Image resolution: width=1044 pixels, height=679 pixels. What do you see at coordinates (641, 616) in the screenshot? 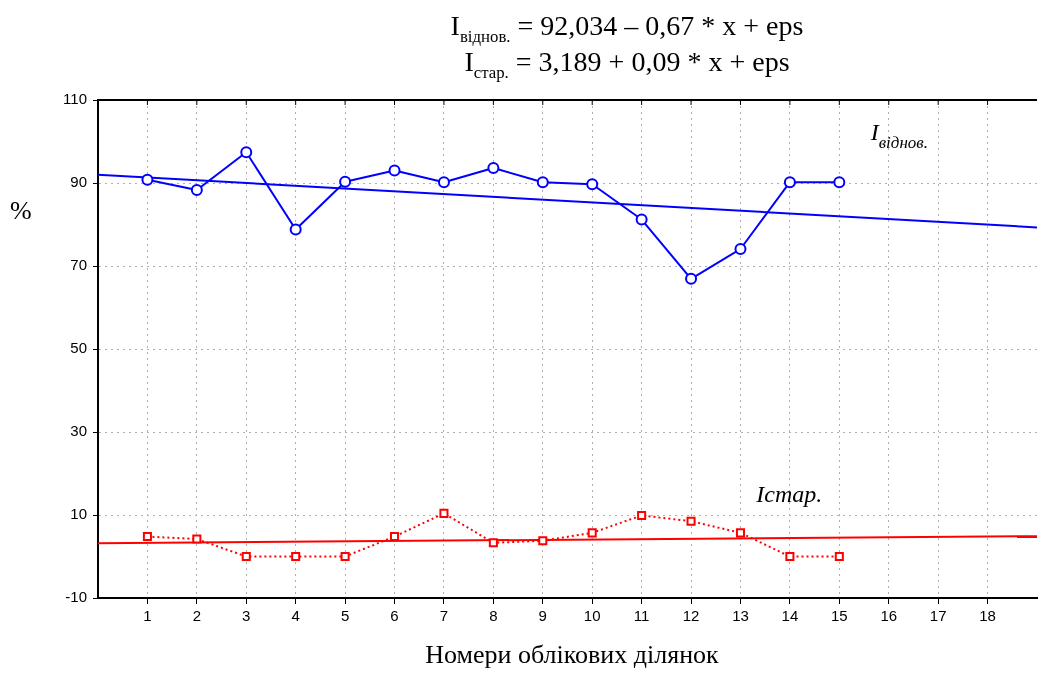
I see `x-tick-label: 11` at bounding box center [641, 616].